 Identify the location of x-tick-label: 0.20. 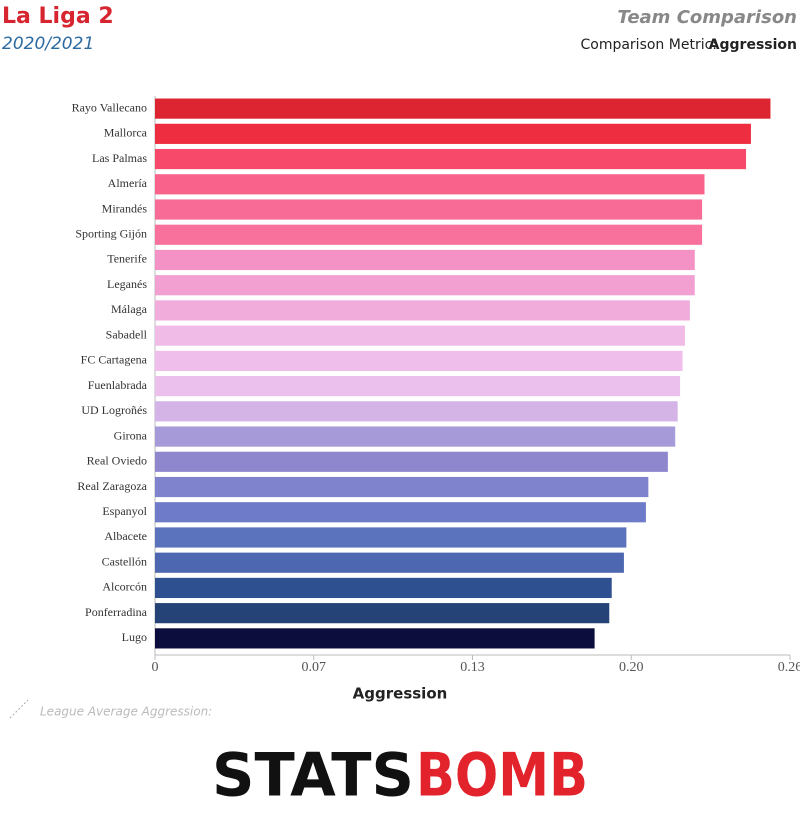
(631, 667).